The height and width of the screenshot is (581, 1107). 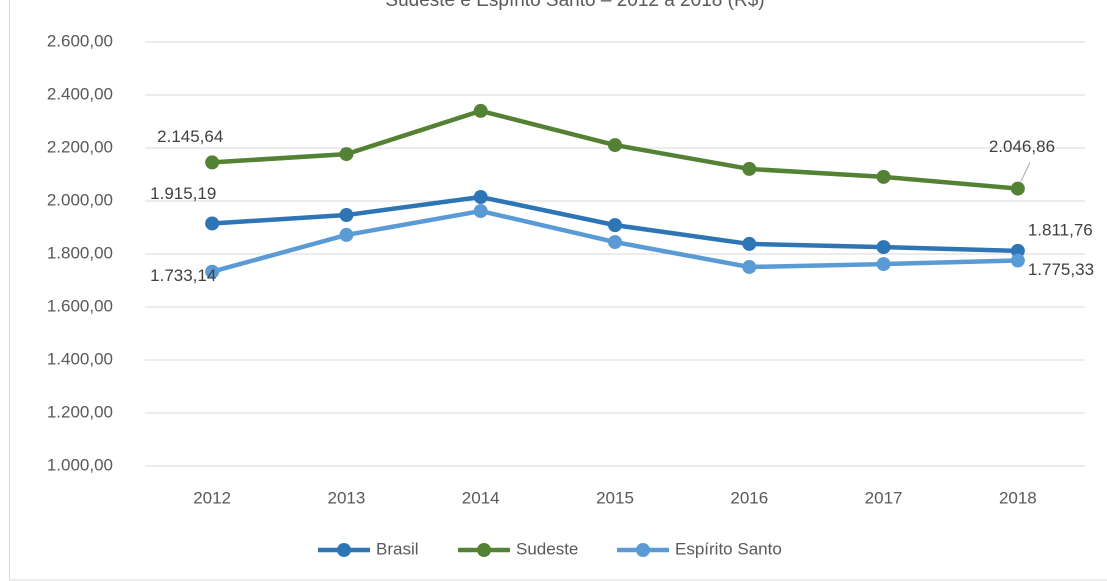 I want to click on x-tick-label: 2017, so click(x=884, y=497).